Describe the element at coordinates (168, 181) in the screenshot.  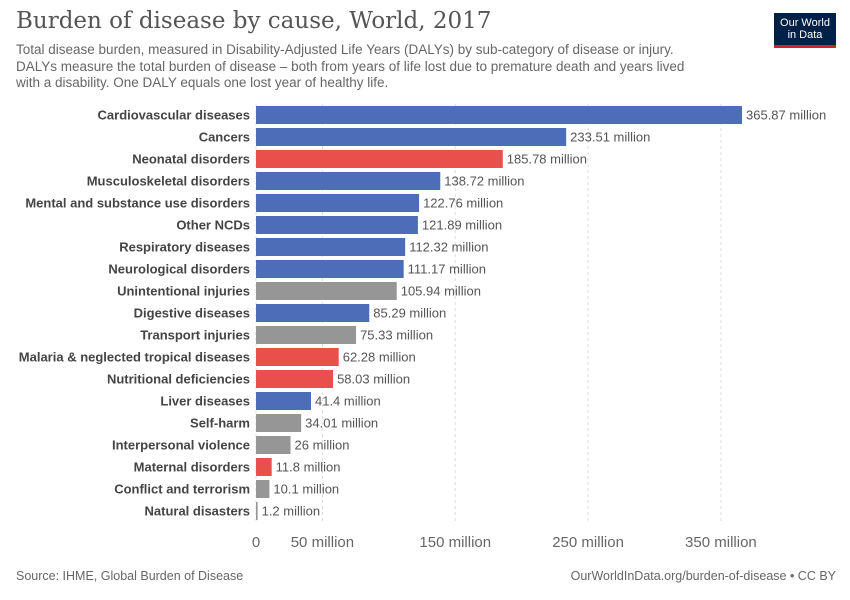
I see `category-label-musculoskeletal-disorders: Musculoskeletal disorders` at that location.